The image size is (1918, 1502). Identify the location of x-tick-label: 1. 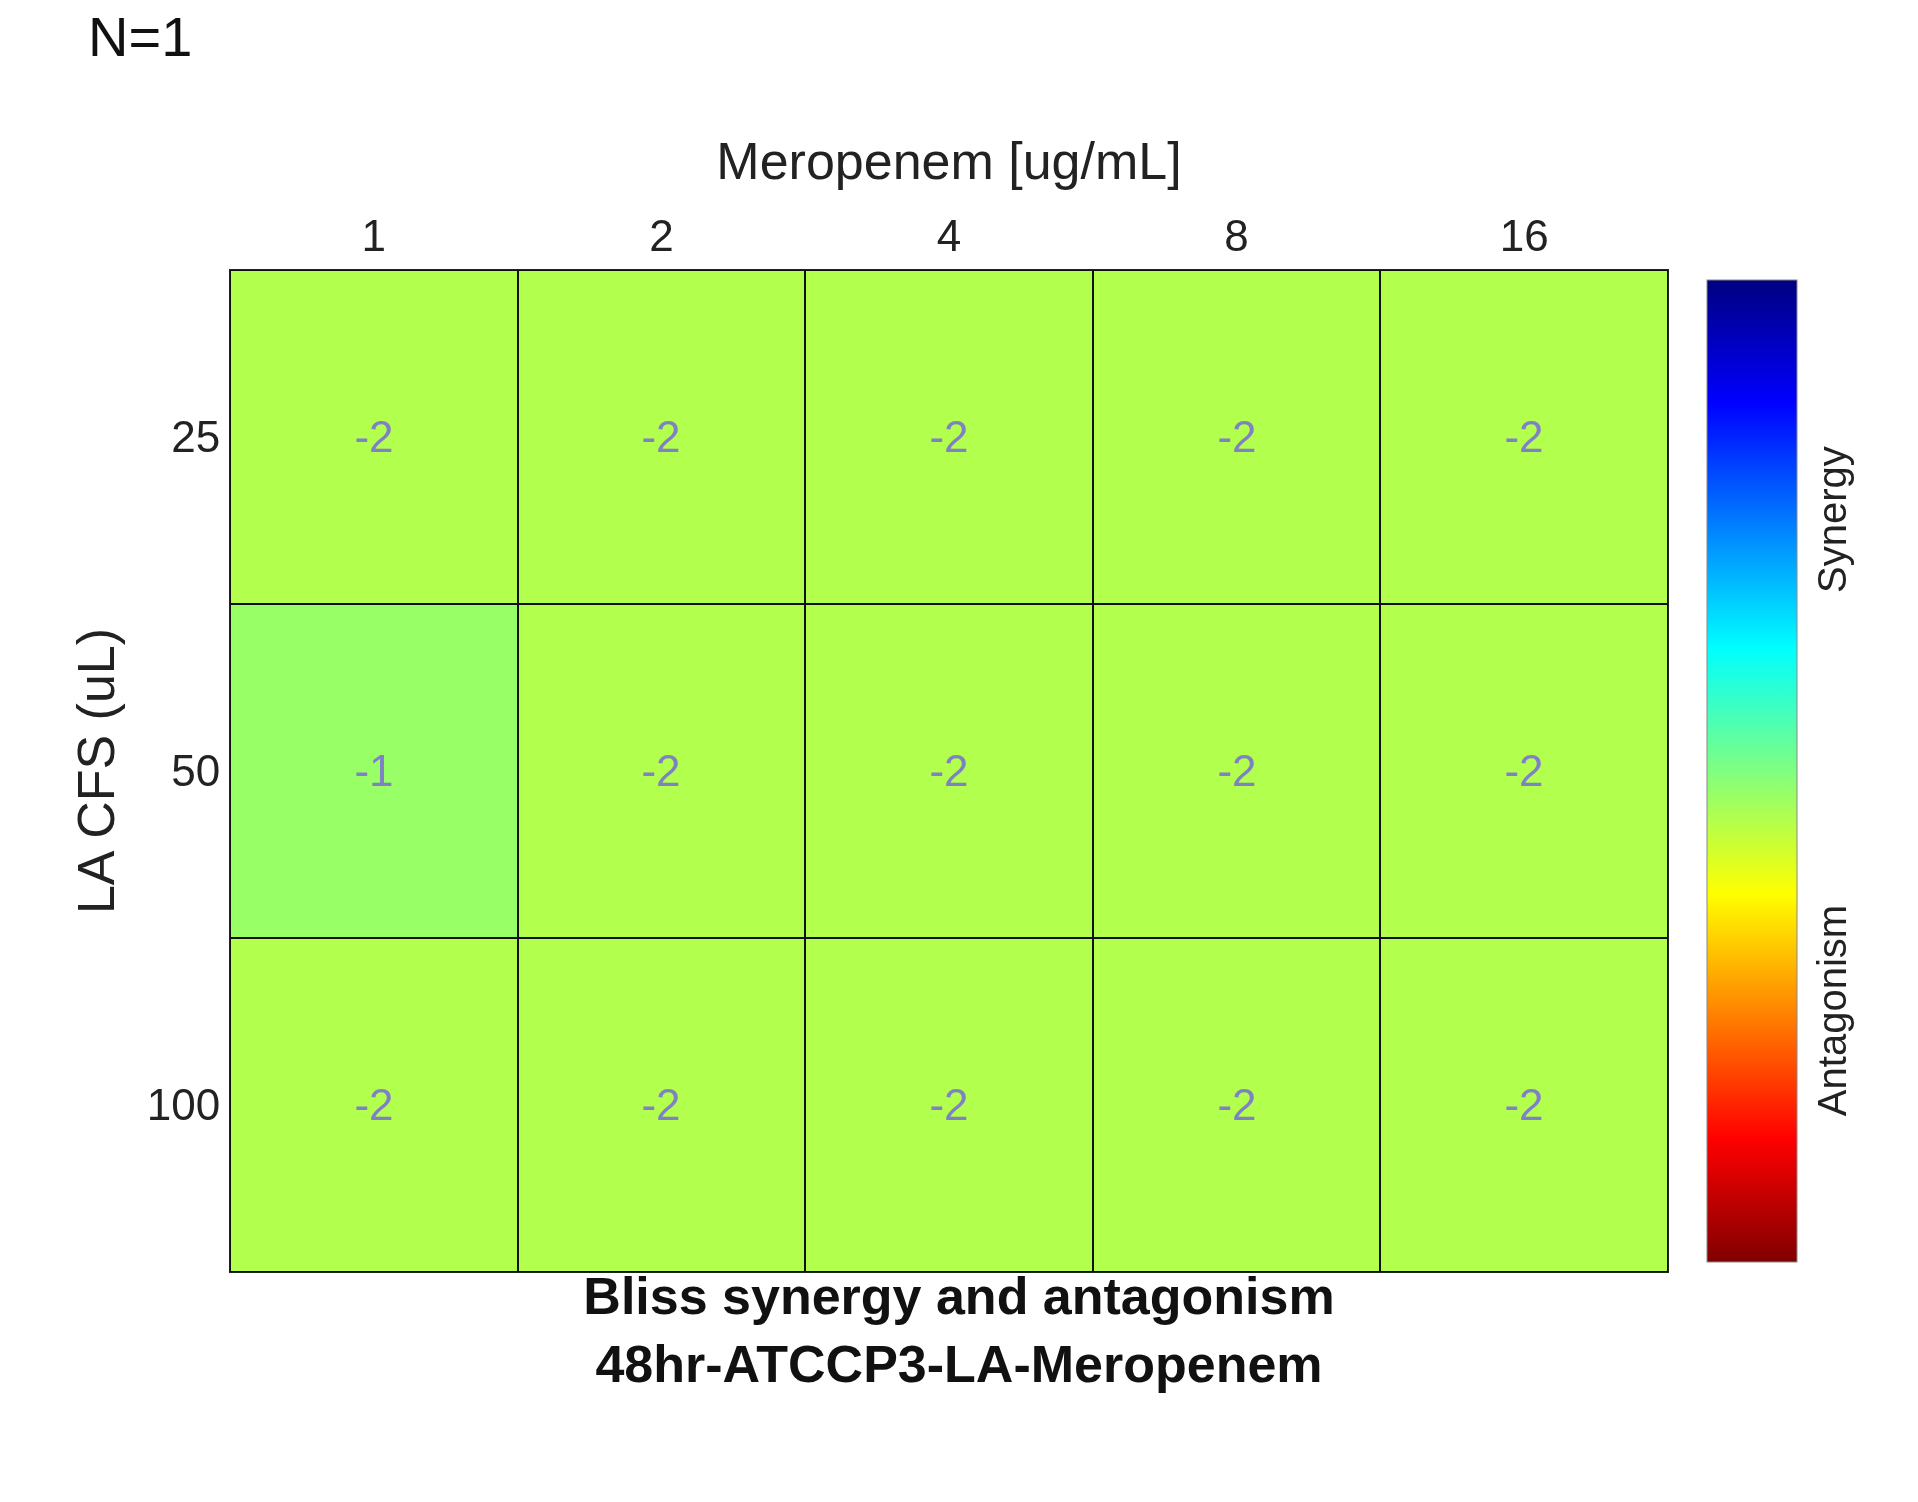
(374, 236).